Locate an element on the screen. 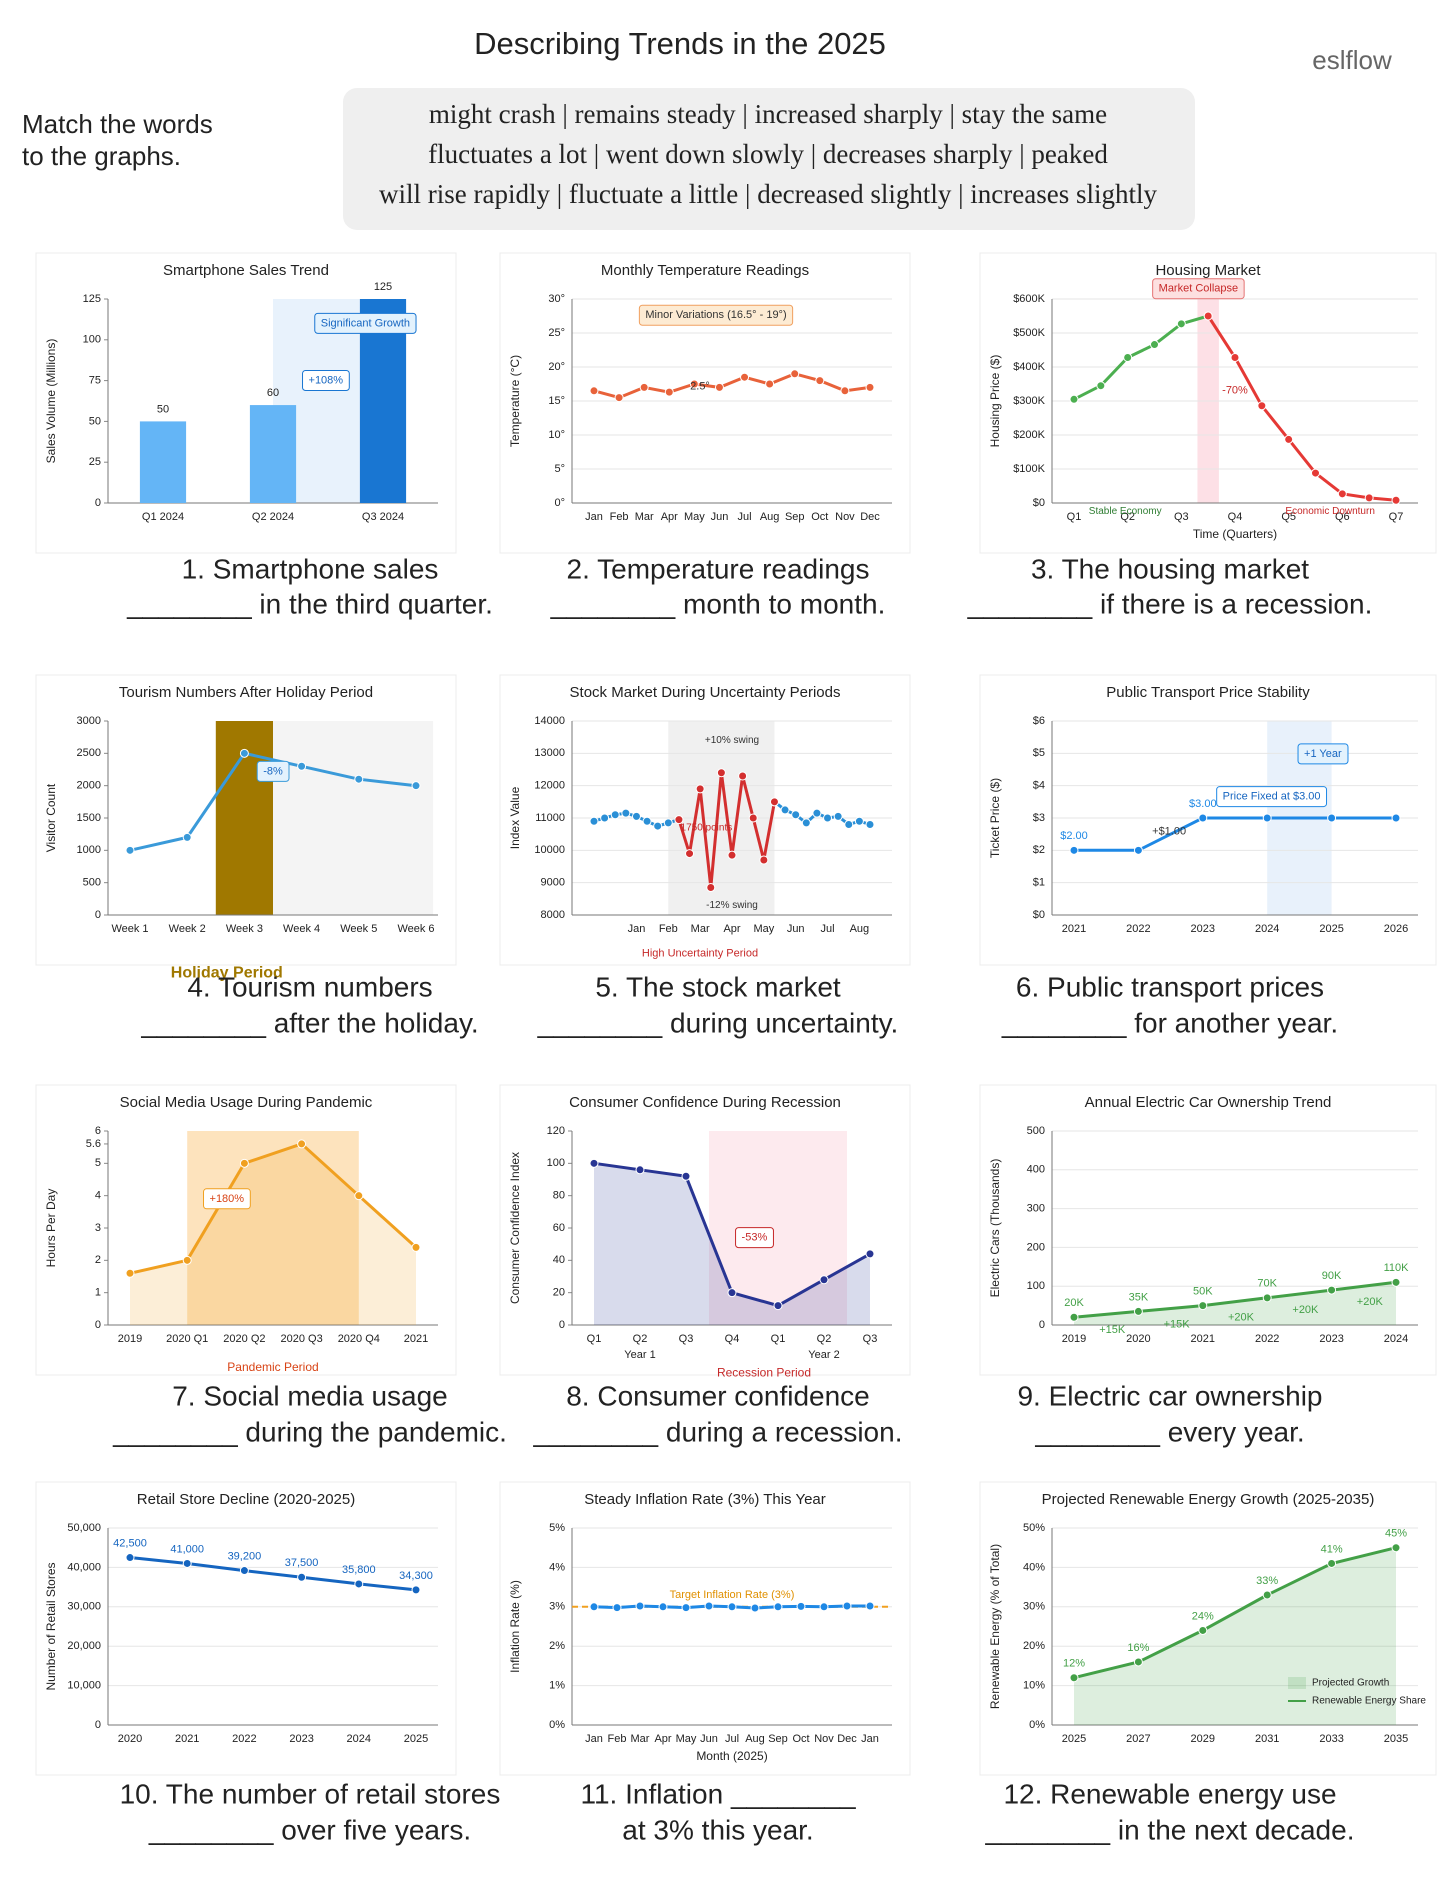  y-tick-label: 3% is located at coordinates (557, 1607).